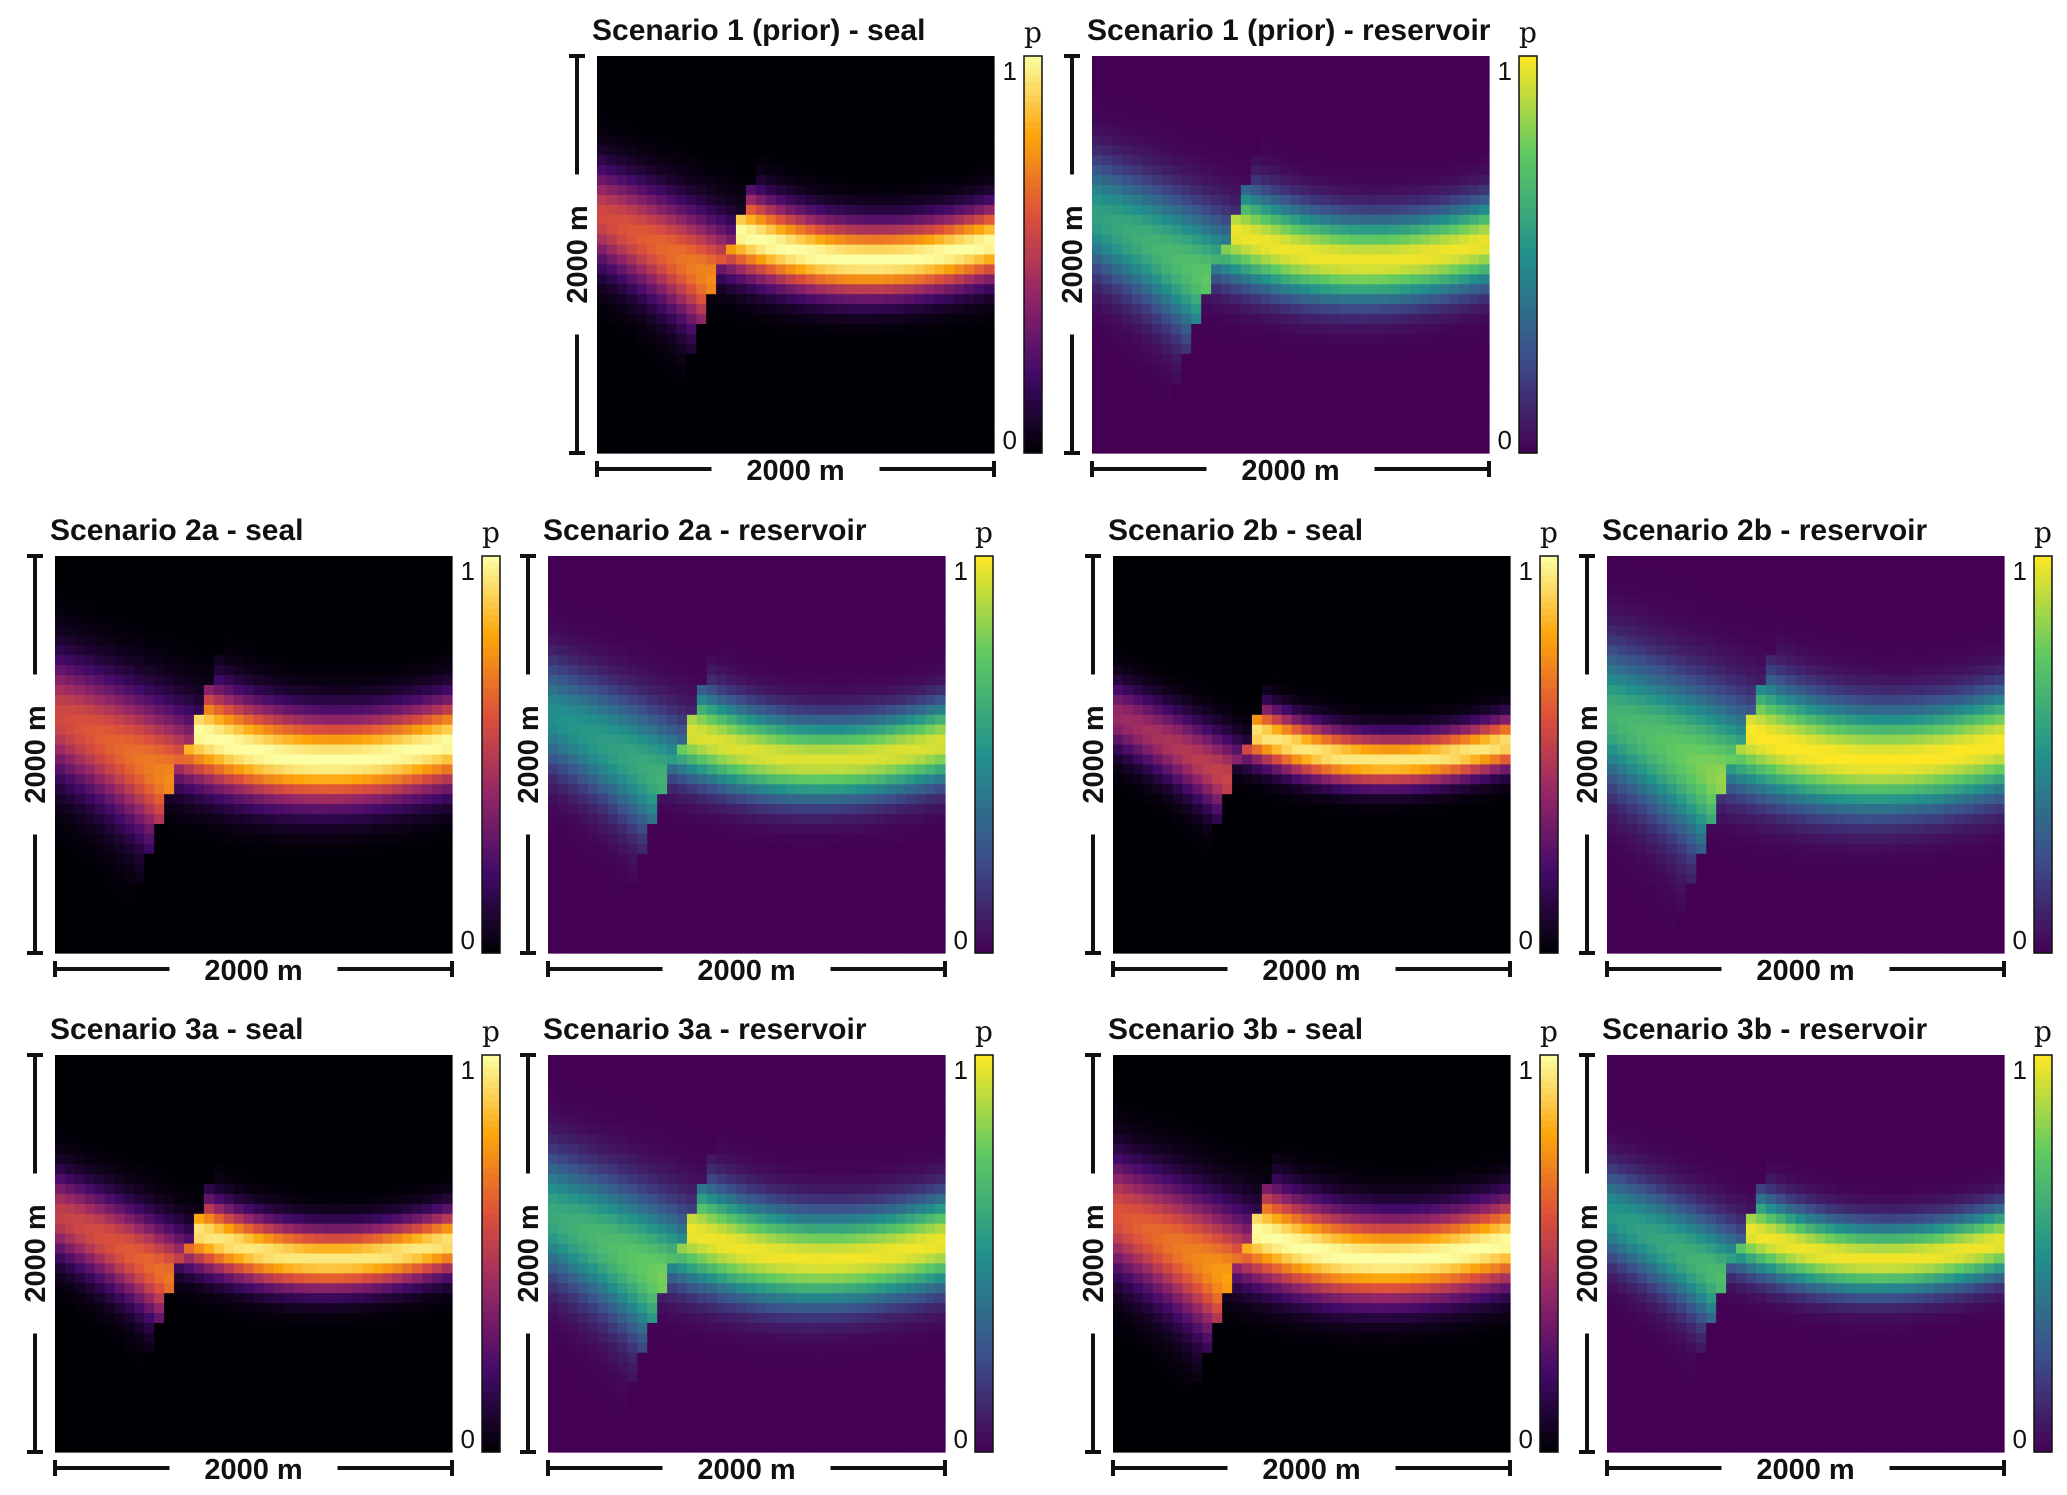  I want to click on x-scale-label: 2000 m, so click(795, 471).